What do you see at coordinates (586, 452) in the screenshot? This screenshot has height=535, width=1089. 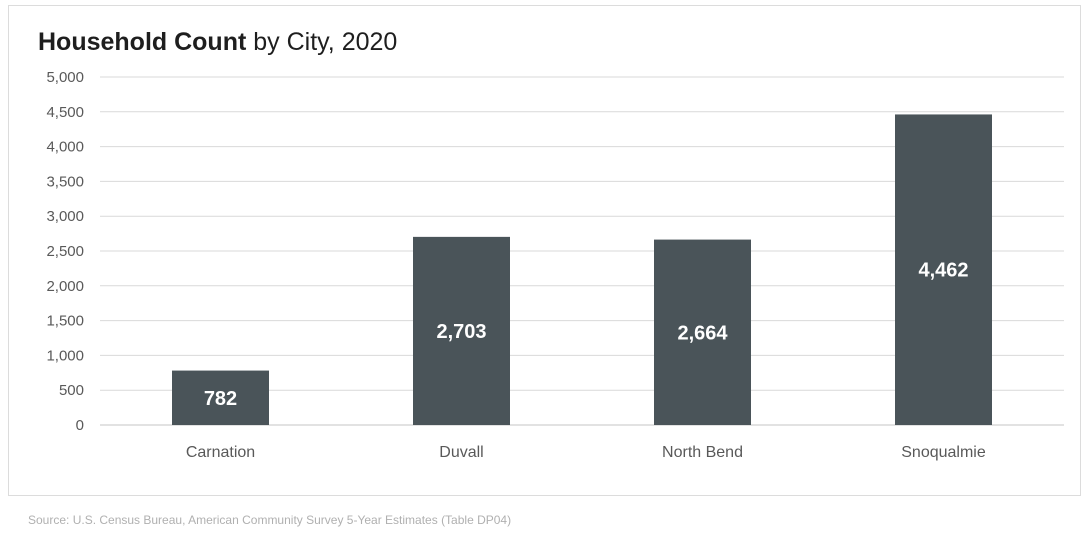 I see `x-axis-ticks: Carnation Duvall North Bend Snoqualmie` at bounding box center [586, 452].